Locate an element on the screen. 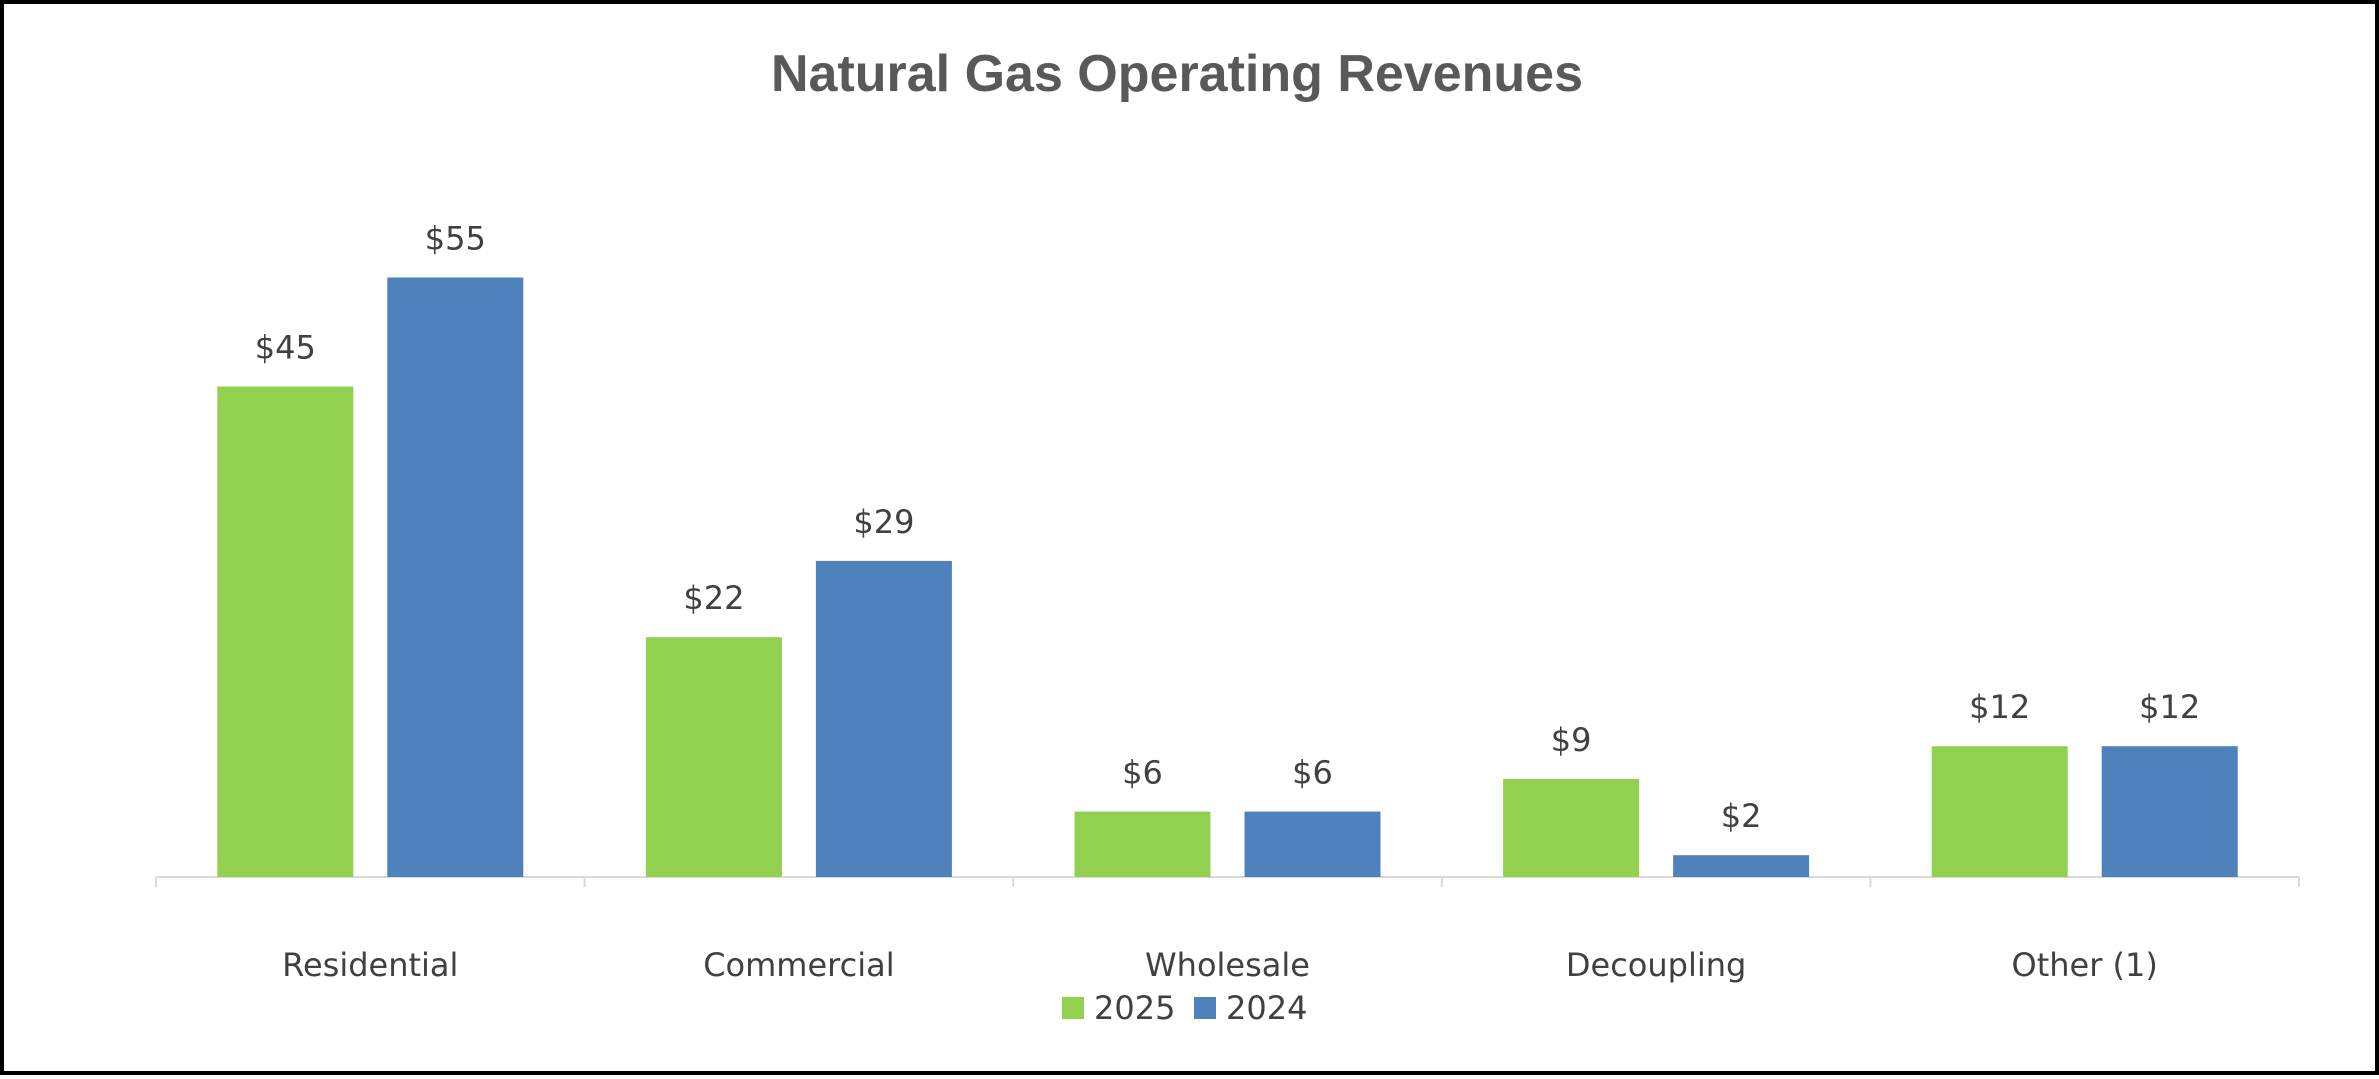 This screenshot has width=2379, height=1079. chart-title: Natural Gas Operating Revenues is located at coordinates (1177, 74).